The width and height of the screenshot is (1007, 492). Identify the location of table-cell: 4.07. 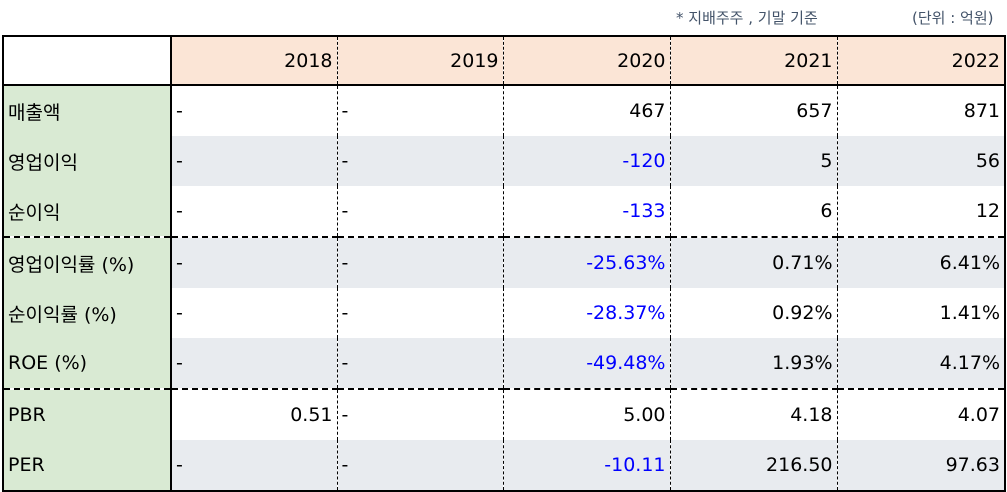
(978, 415).